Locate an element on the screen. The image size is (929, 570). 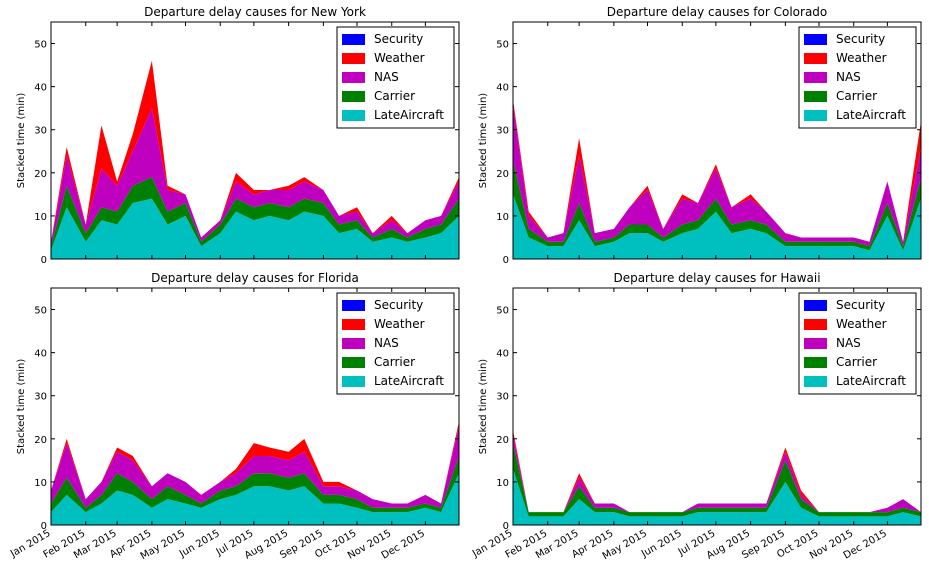
chart-title: Departure delay causes for New York is located at coordinates (255, 12).